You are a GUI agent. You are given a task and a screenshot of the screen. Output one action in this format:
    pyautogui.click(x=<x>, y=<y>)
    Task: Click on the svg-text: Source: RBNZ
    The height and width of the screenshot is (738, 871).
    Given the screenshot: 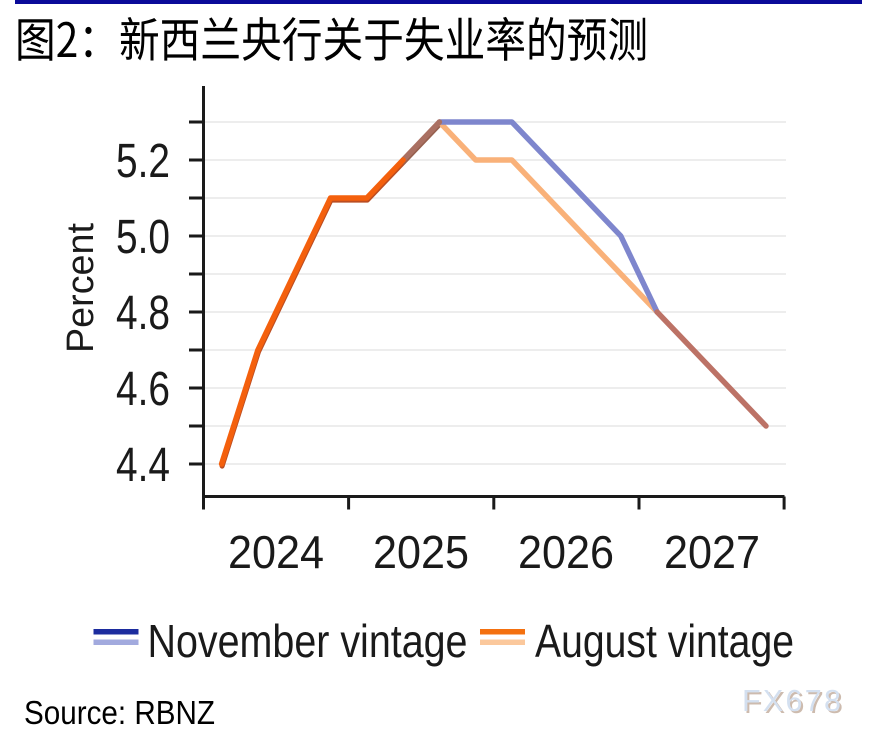 What is the action you would take?
    pyautogui.click(x=119, y=712)
    